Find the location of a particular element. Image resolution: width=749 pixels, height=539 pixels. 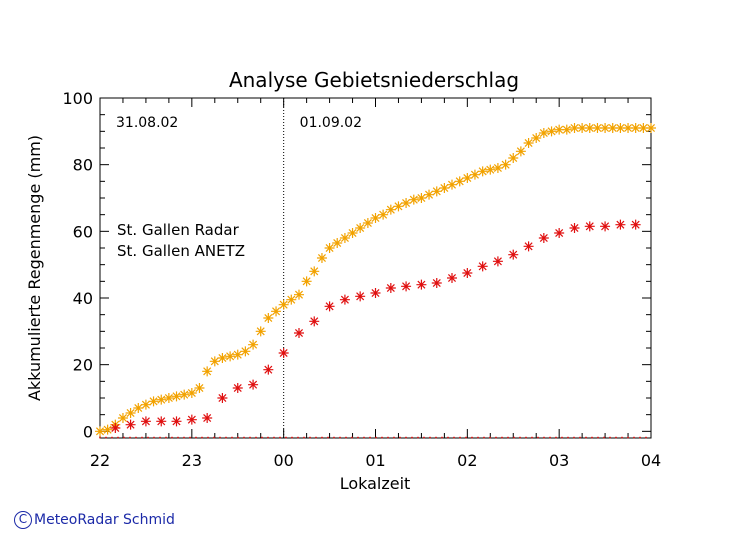

x-tick-label: 04 is located at coordinates (651, 460).